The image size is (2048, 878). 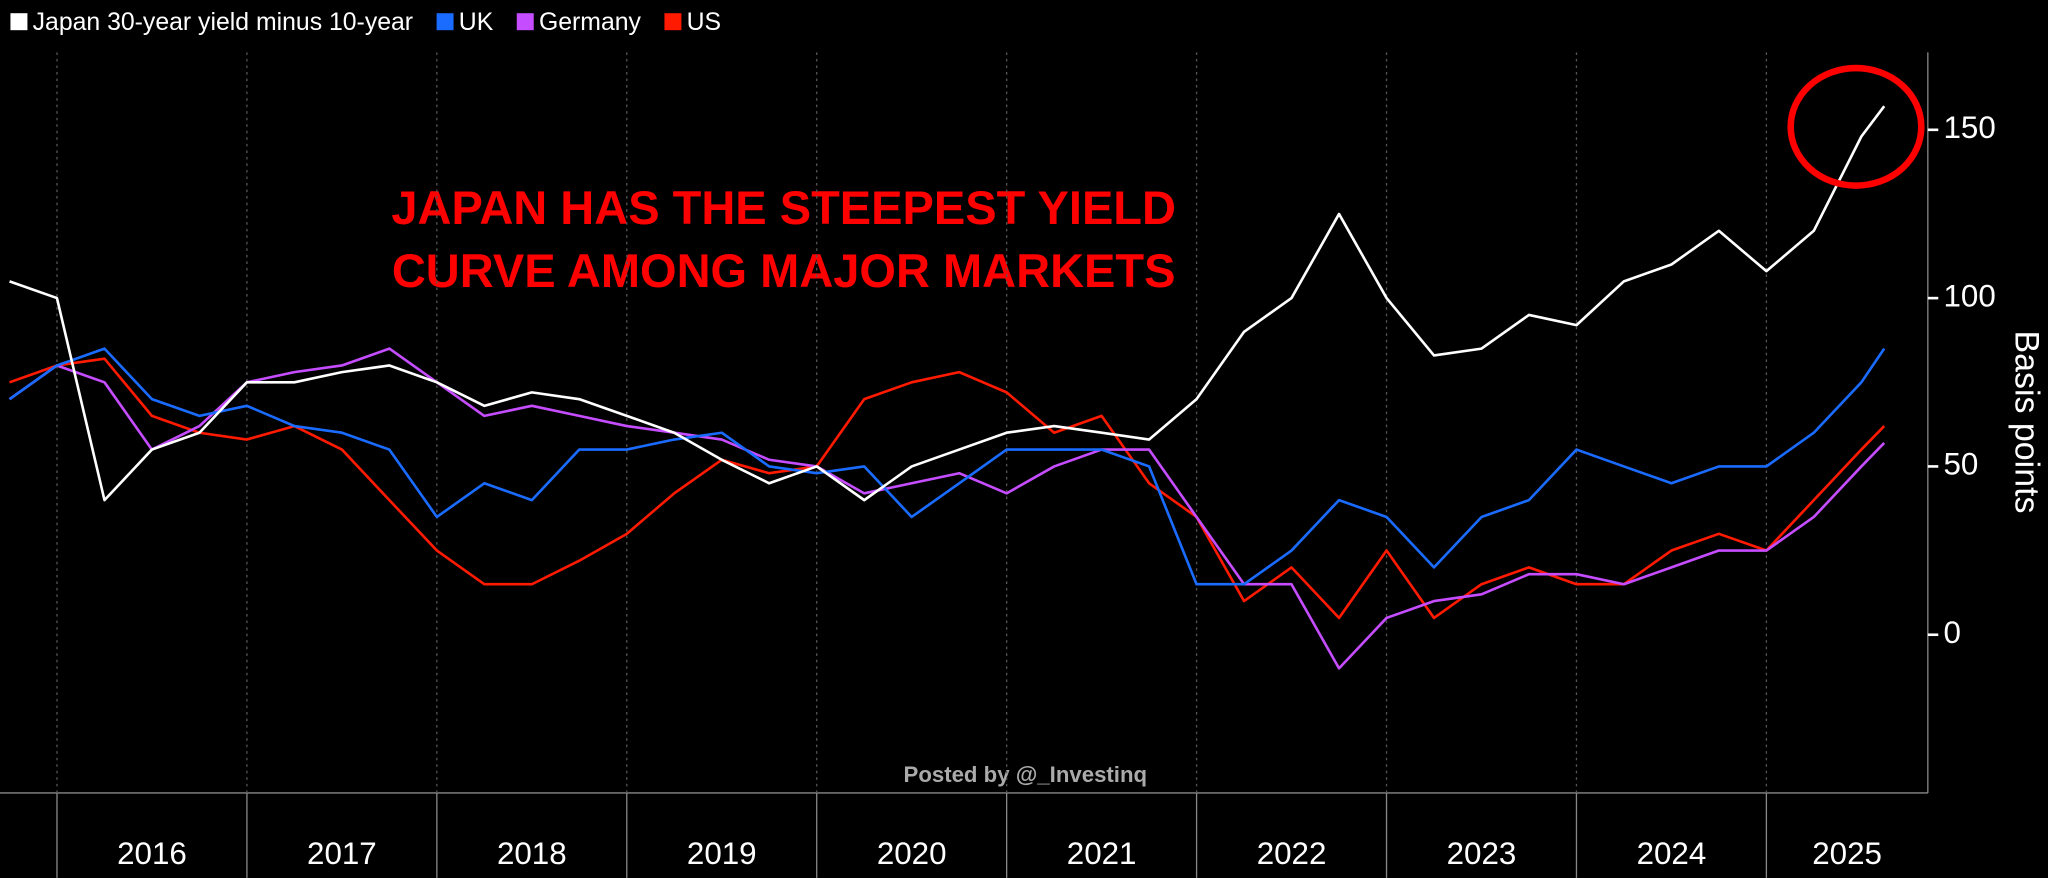 I want to click on y-axis-label: Basis points, so click(x=2027, y=422).